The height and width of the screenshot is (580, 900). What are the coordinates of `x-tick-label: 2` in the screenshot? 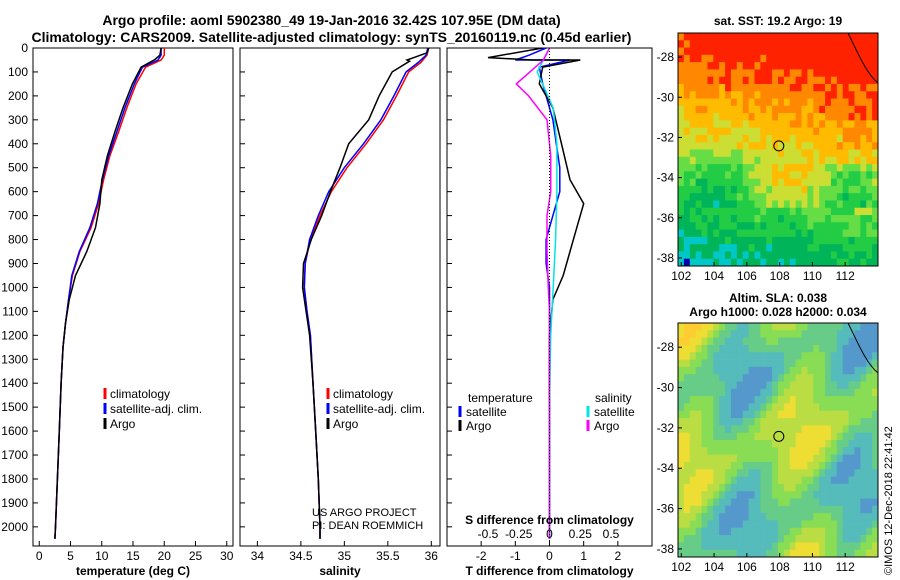 It's located at (617, 556).